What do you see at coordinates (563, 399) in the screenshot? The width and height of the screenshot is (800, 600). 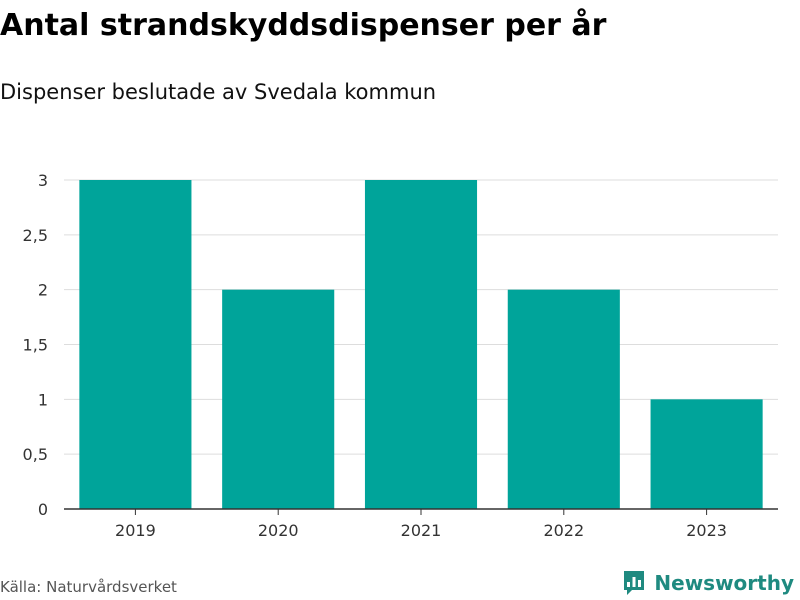 I see `bar-2022` at bounding box center [563, 399].